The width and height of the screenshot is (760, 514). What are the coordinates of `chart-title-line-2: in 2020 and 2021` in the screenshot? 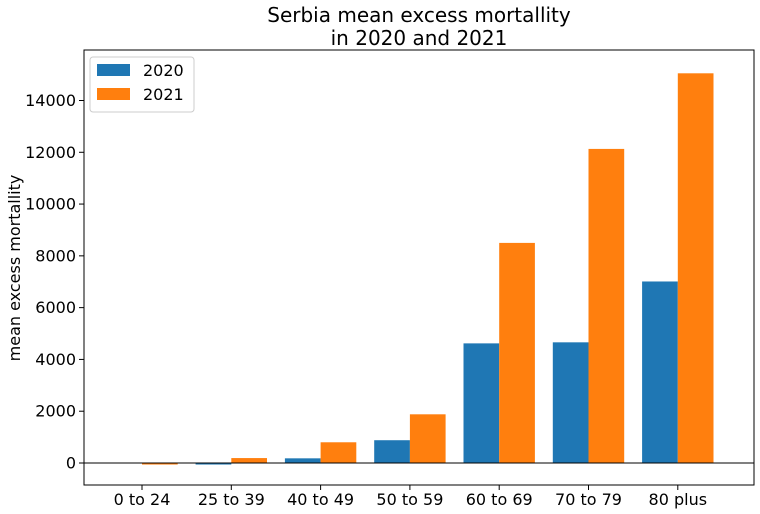 It's located at (419, 38).